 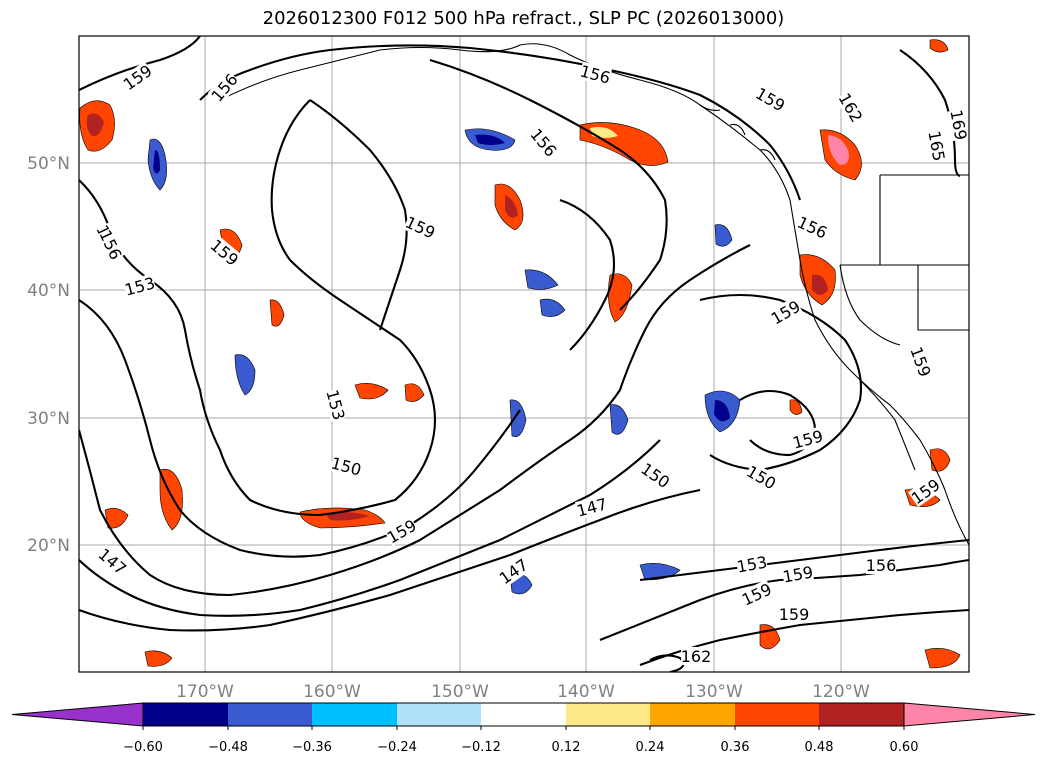 I want to click on lon-label: 170°W, so click(x=205, y=692).